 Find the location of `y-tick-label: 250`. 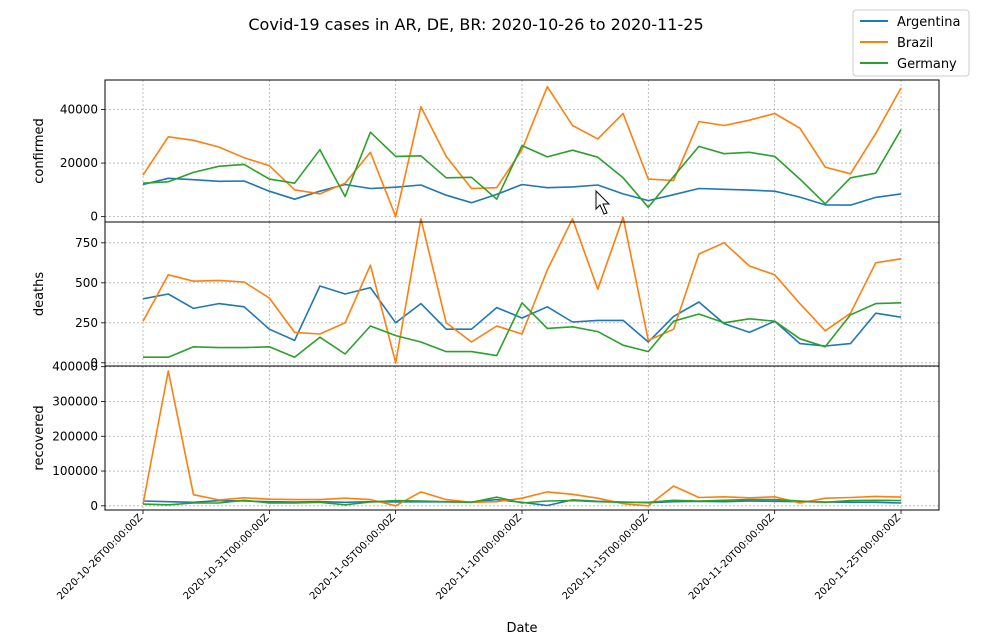

y-tick-label: 250 is located at coordinates (86, 323).